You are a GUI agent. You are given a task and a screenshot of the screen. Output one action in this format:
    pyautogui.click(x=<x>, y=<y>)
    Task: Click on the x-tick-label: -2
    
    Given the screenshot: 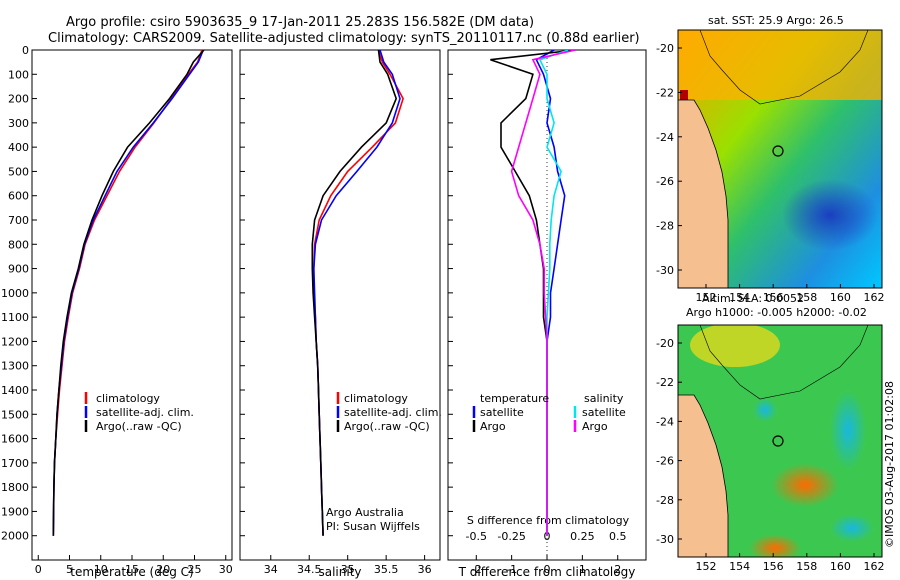 What is the action you would take?
    pyautogui.click(x=476, y=569)
    